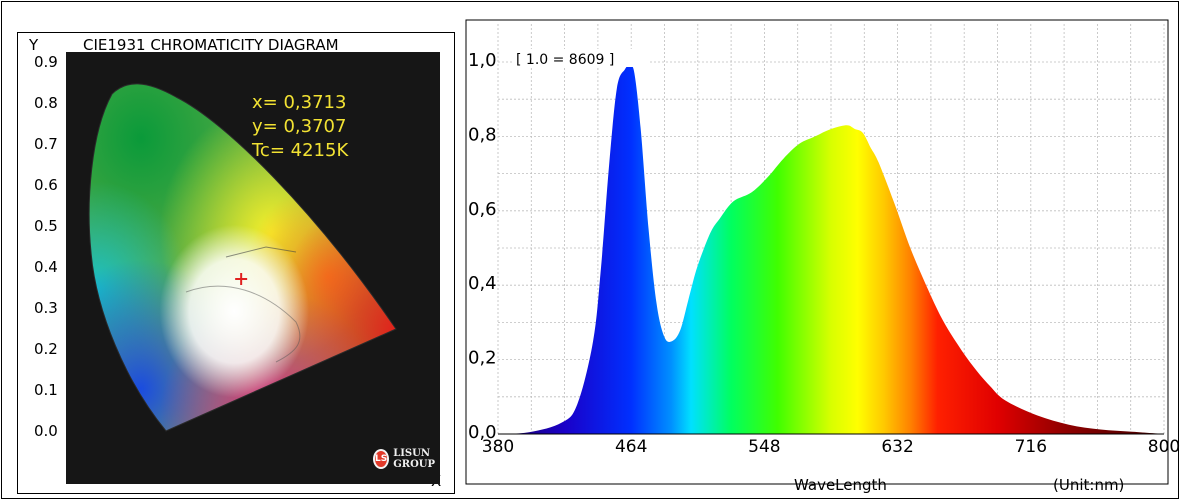  Describe the element at coordinates (34, 45) in the screenshot. I see `cie-y-axis-label: Y` at that location.